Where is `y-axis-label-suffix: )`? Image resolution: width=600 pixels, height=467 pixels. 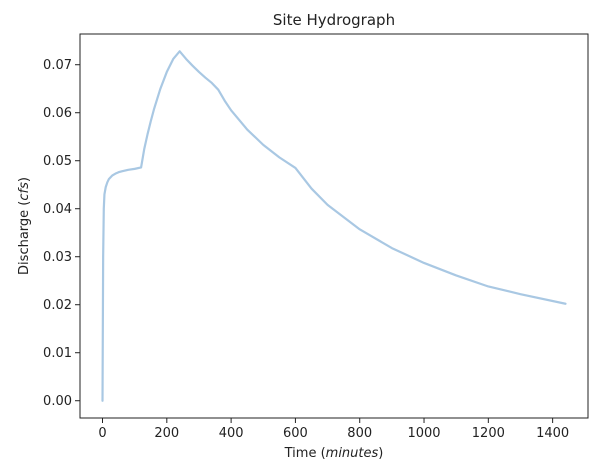 y-axis-label-suffix: ) is located at coordinates (24, 179).